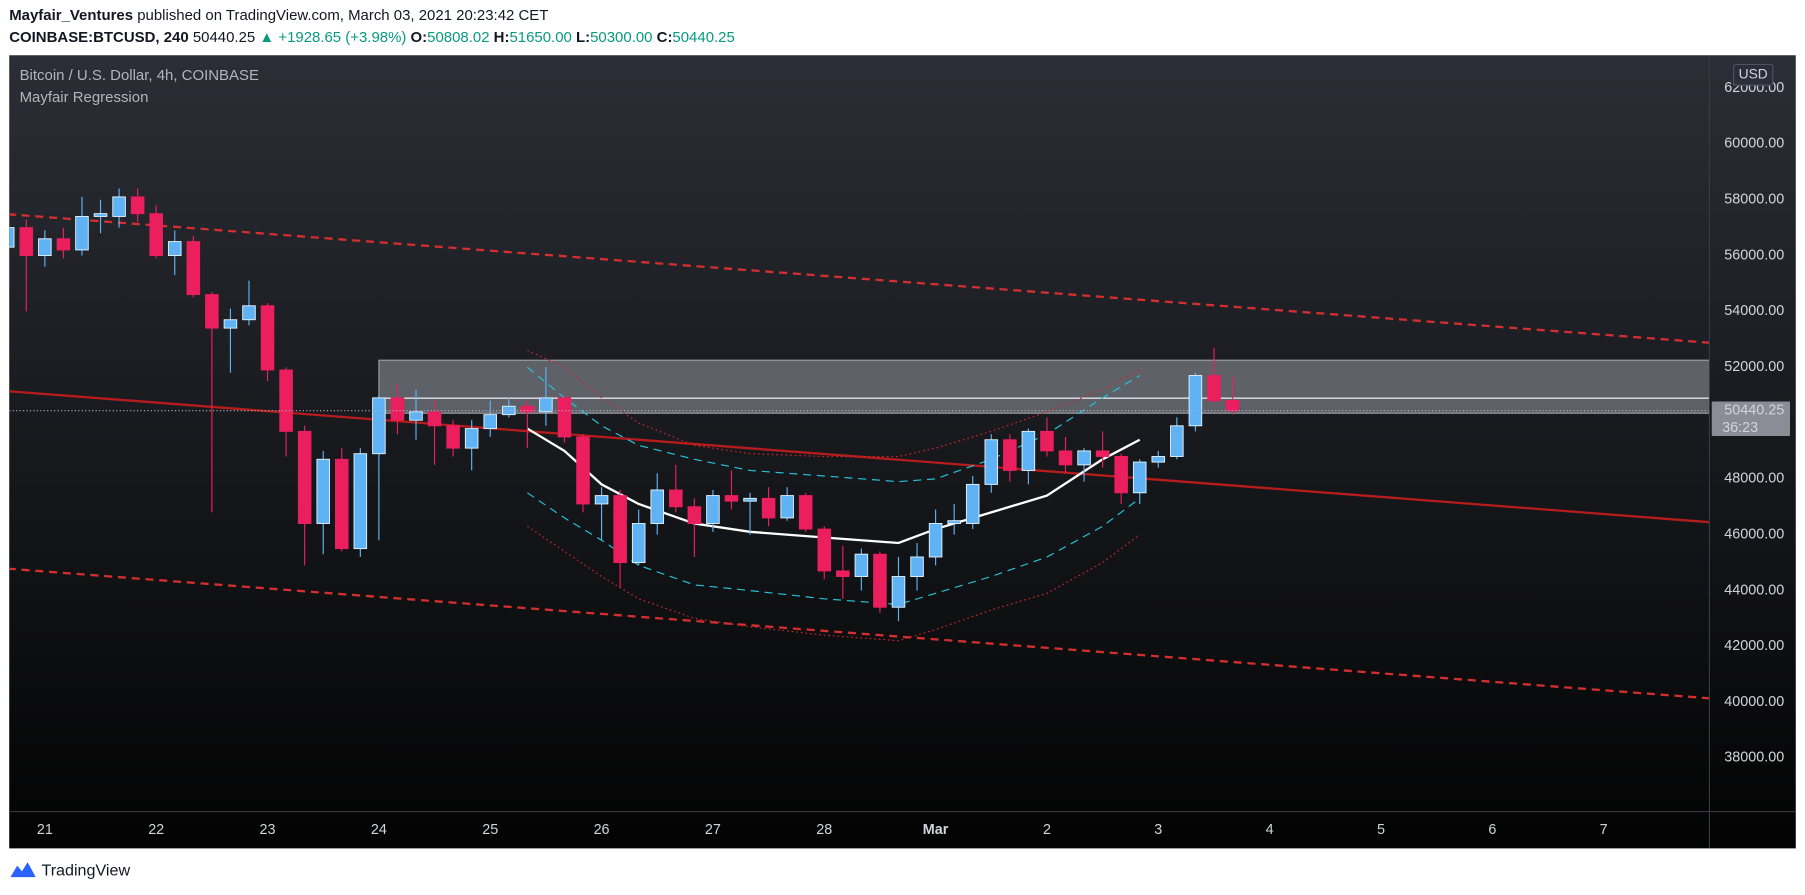  Describe the element at coordinates (1754, 199) in the screenshot. I see `y-tick-label: 58000.00` at that location.